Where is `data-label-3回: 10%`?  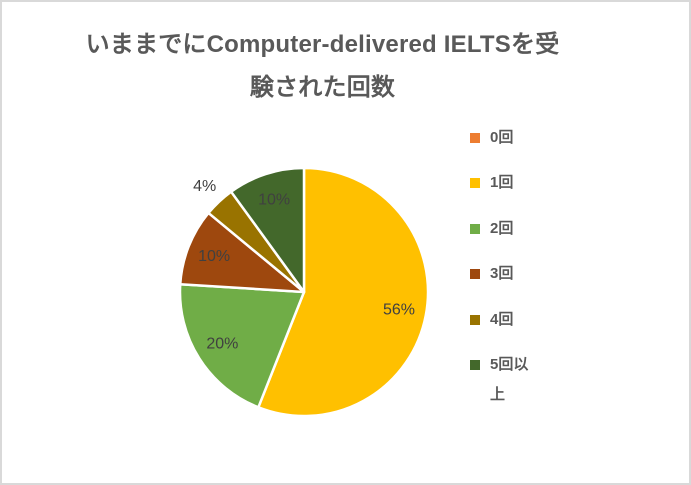
data-label-3回: 10% is located at coordinates (214, 256).